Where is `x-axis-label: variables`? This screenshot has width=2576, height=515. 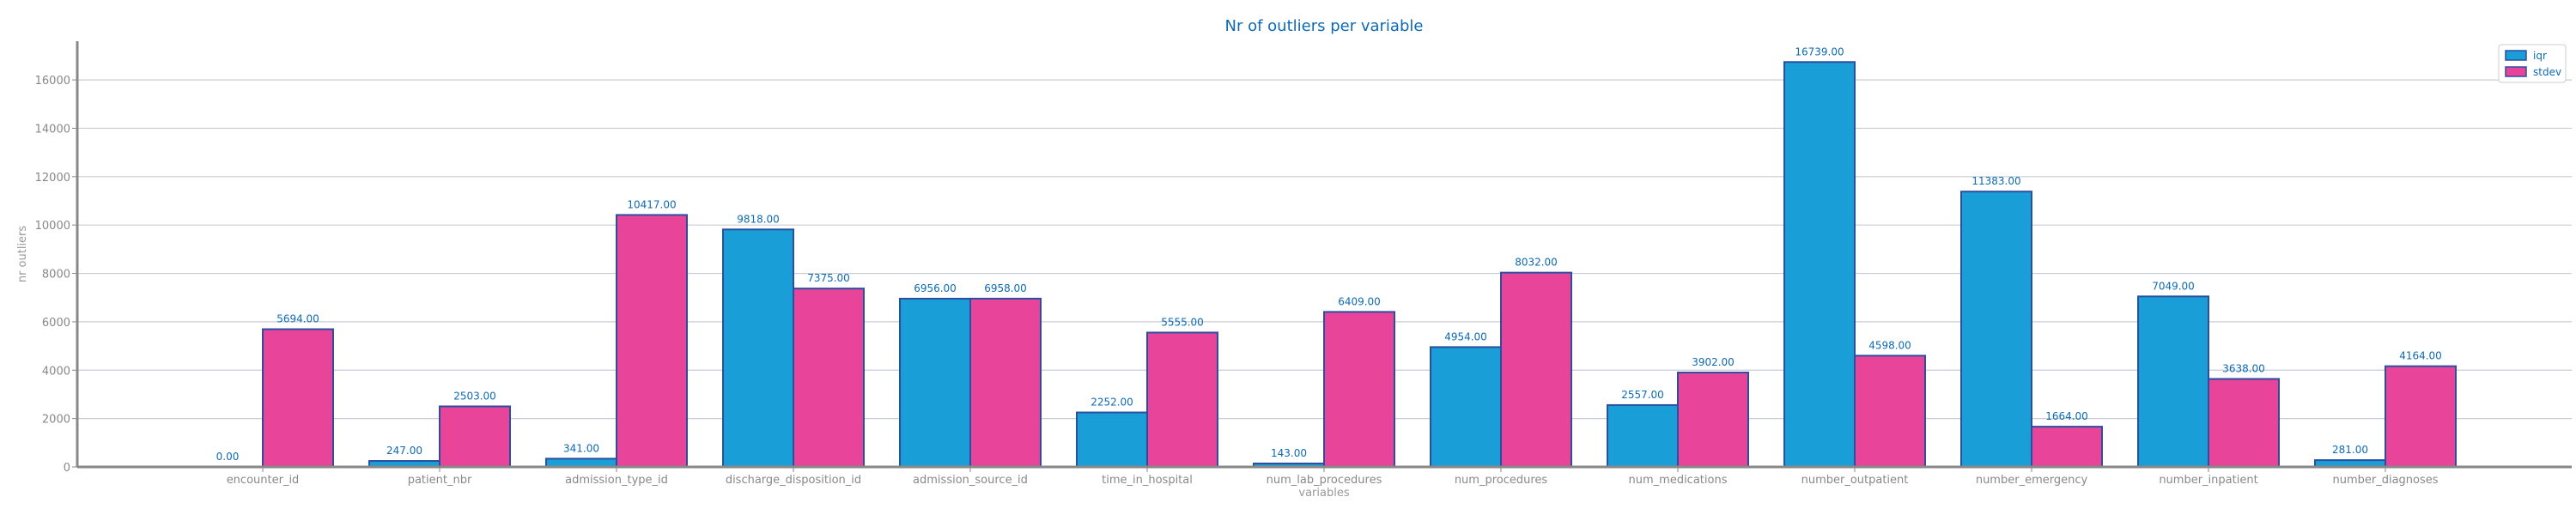
x-axis-label: variables is located at coordinates (1323, 493).